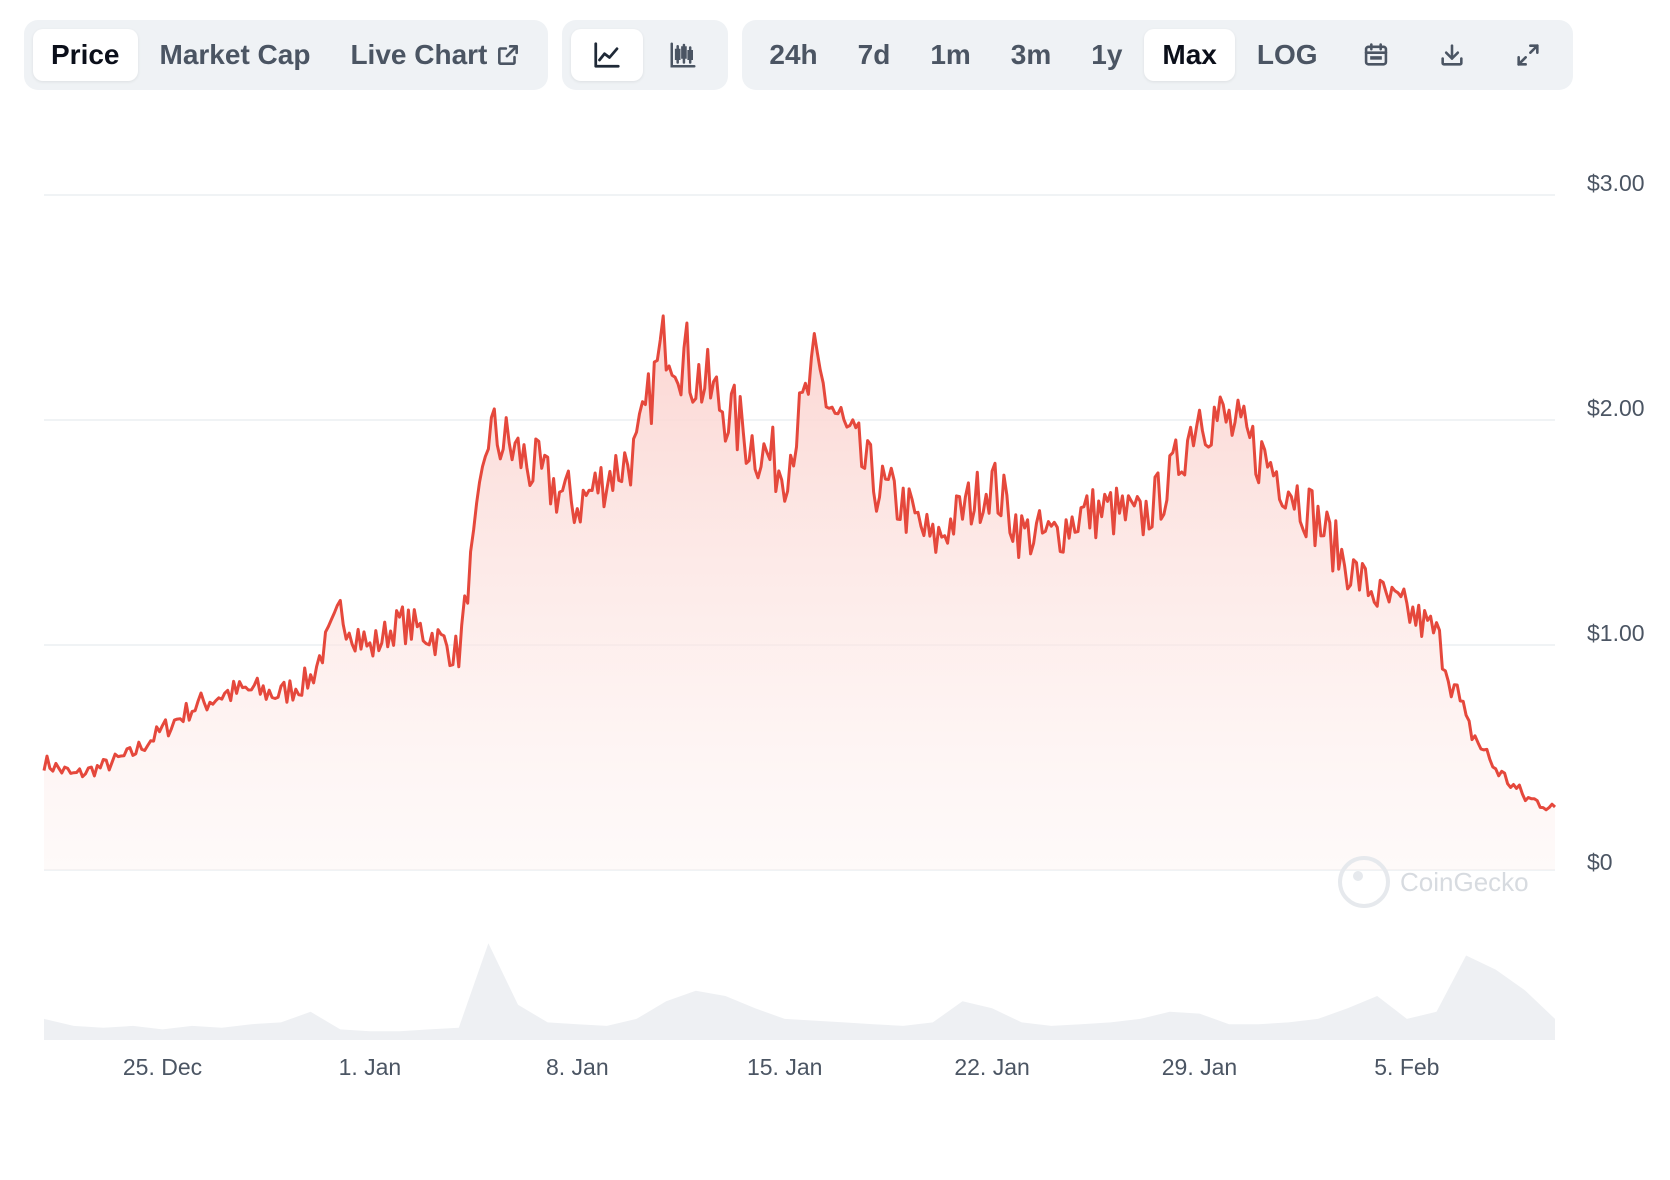 This screenshot has width=1670, height=1180. I want to click on range-1m: 1m, so click(950, 54).